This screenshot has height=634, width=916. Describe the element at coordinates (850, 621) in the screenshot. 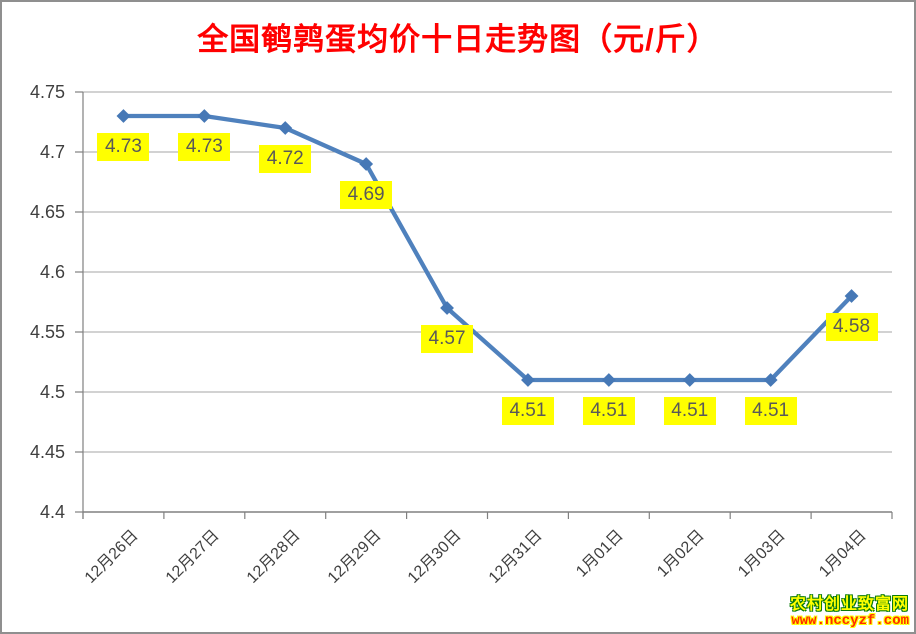

I see `watermark-site-url: www.nccyzf.com` at that location.